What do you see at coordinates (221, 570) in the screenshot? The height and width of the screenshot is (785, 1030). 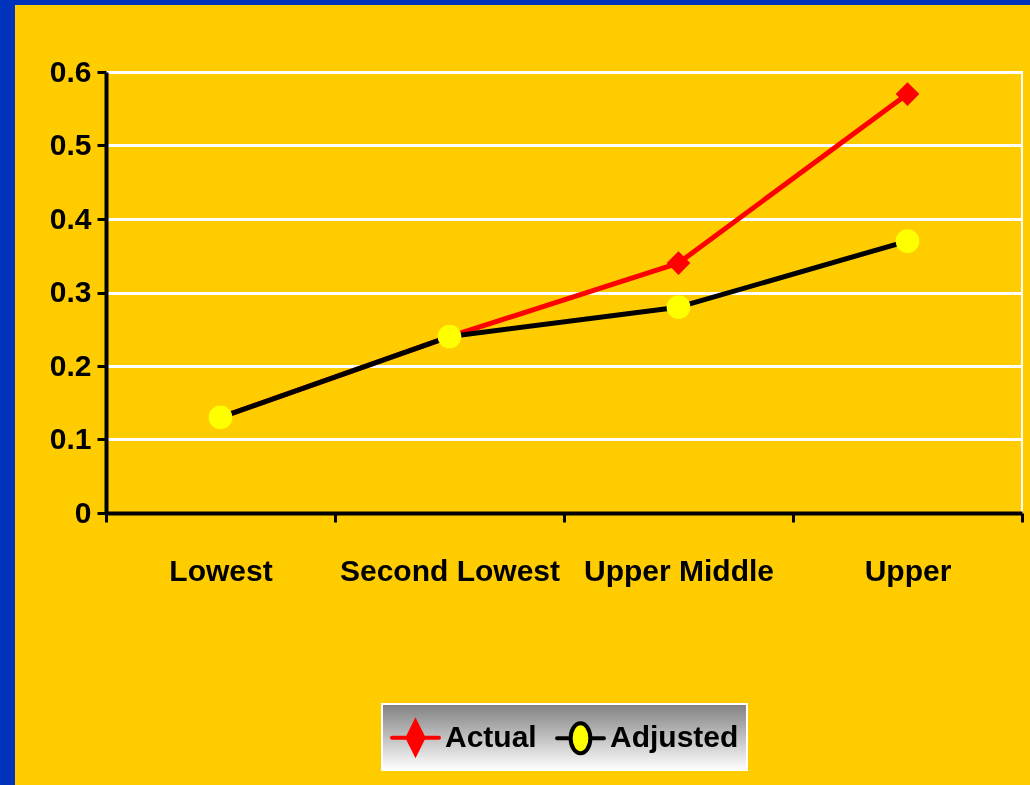 I see `x-tick-label: Lowest` at bounding box center [221, 570].